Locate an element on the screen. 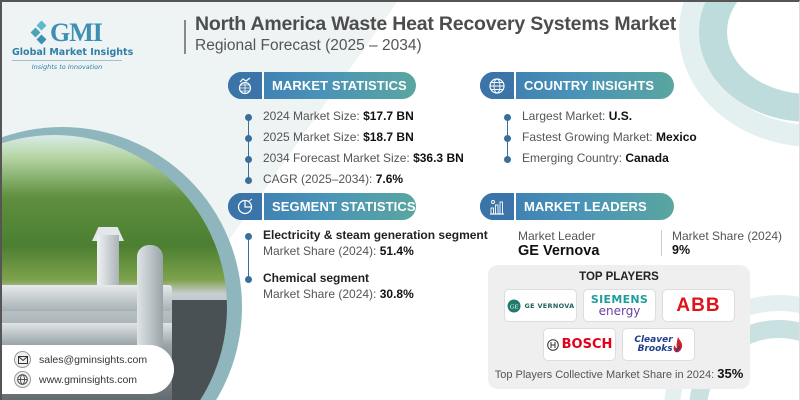 This screenshot has height=400, width=800. ge-monogram-icon: GE is located at coordinates (514, 305).